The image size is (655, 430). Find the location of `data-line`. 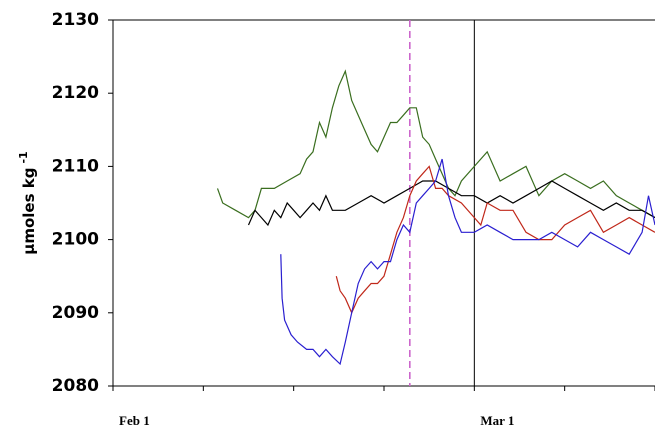

data-line is located at coordinates (451, 203).